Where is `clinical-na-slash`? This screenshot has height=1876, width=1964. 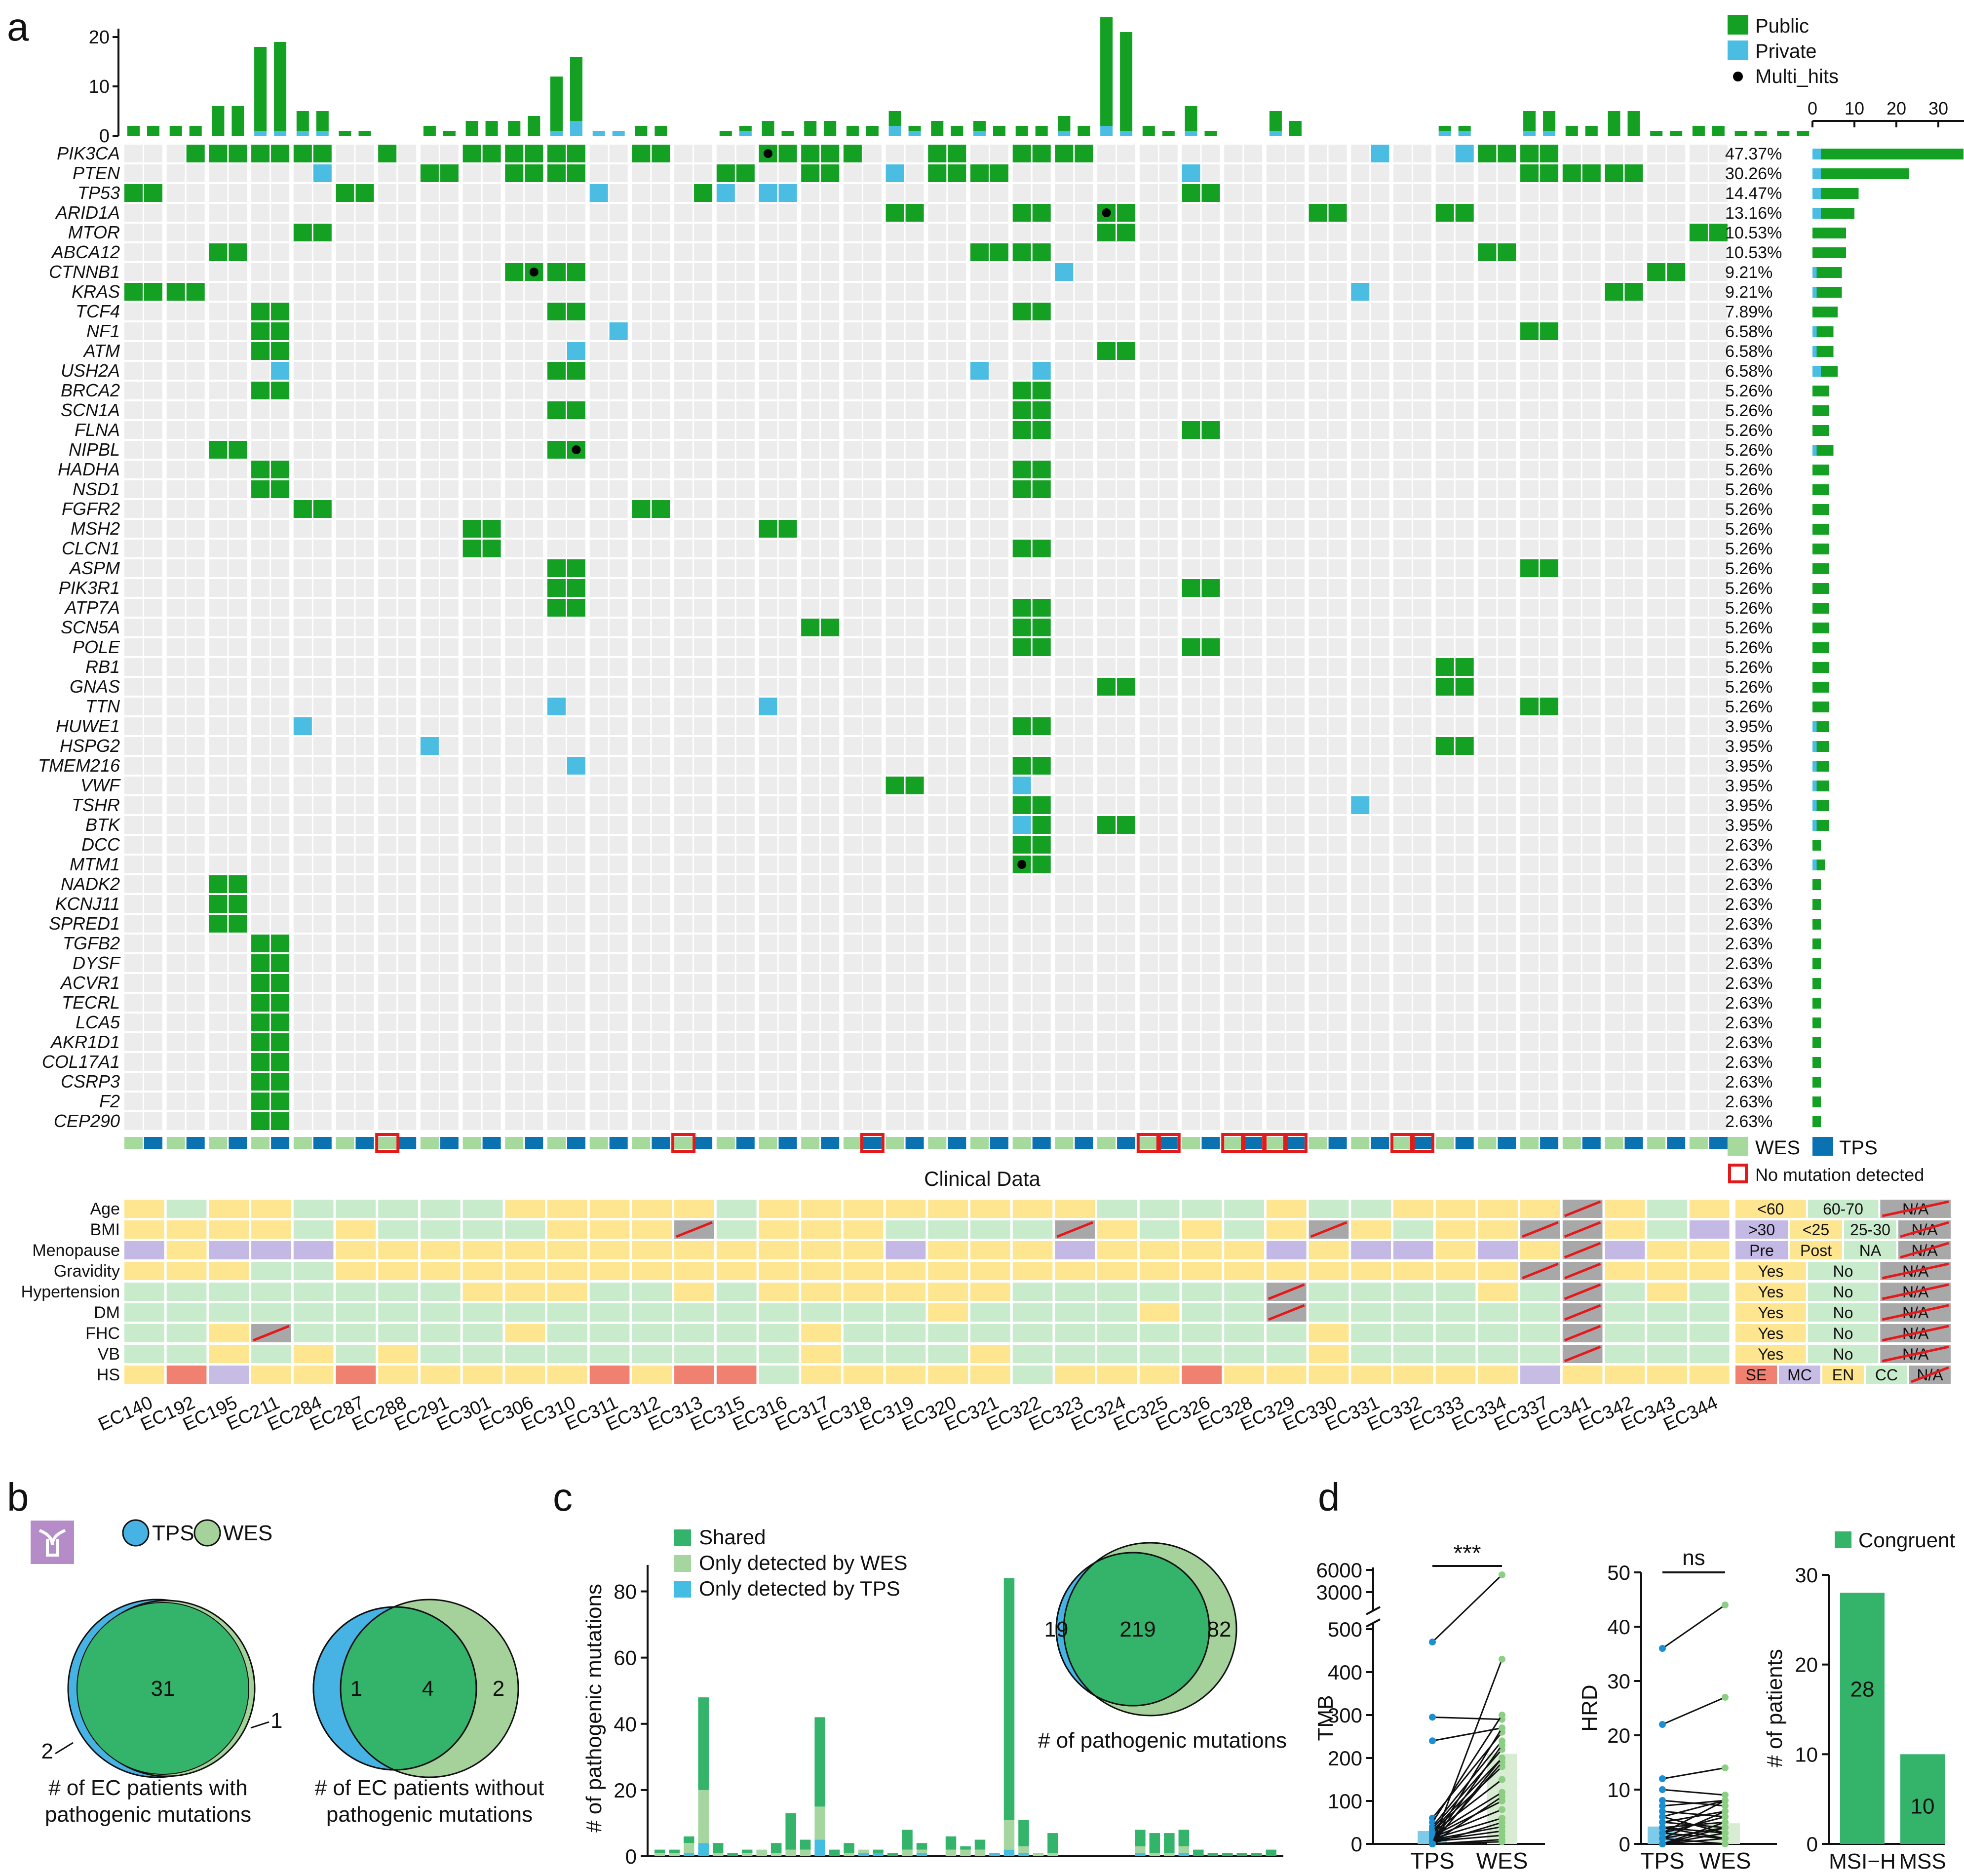 clinical-na-slash is located at coordinates (1287, 1291).